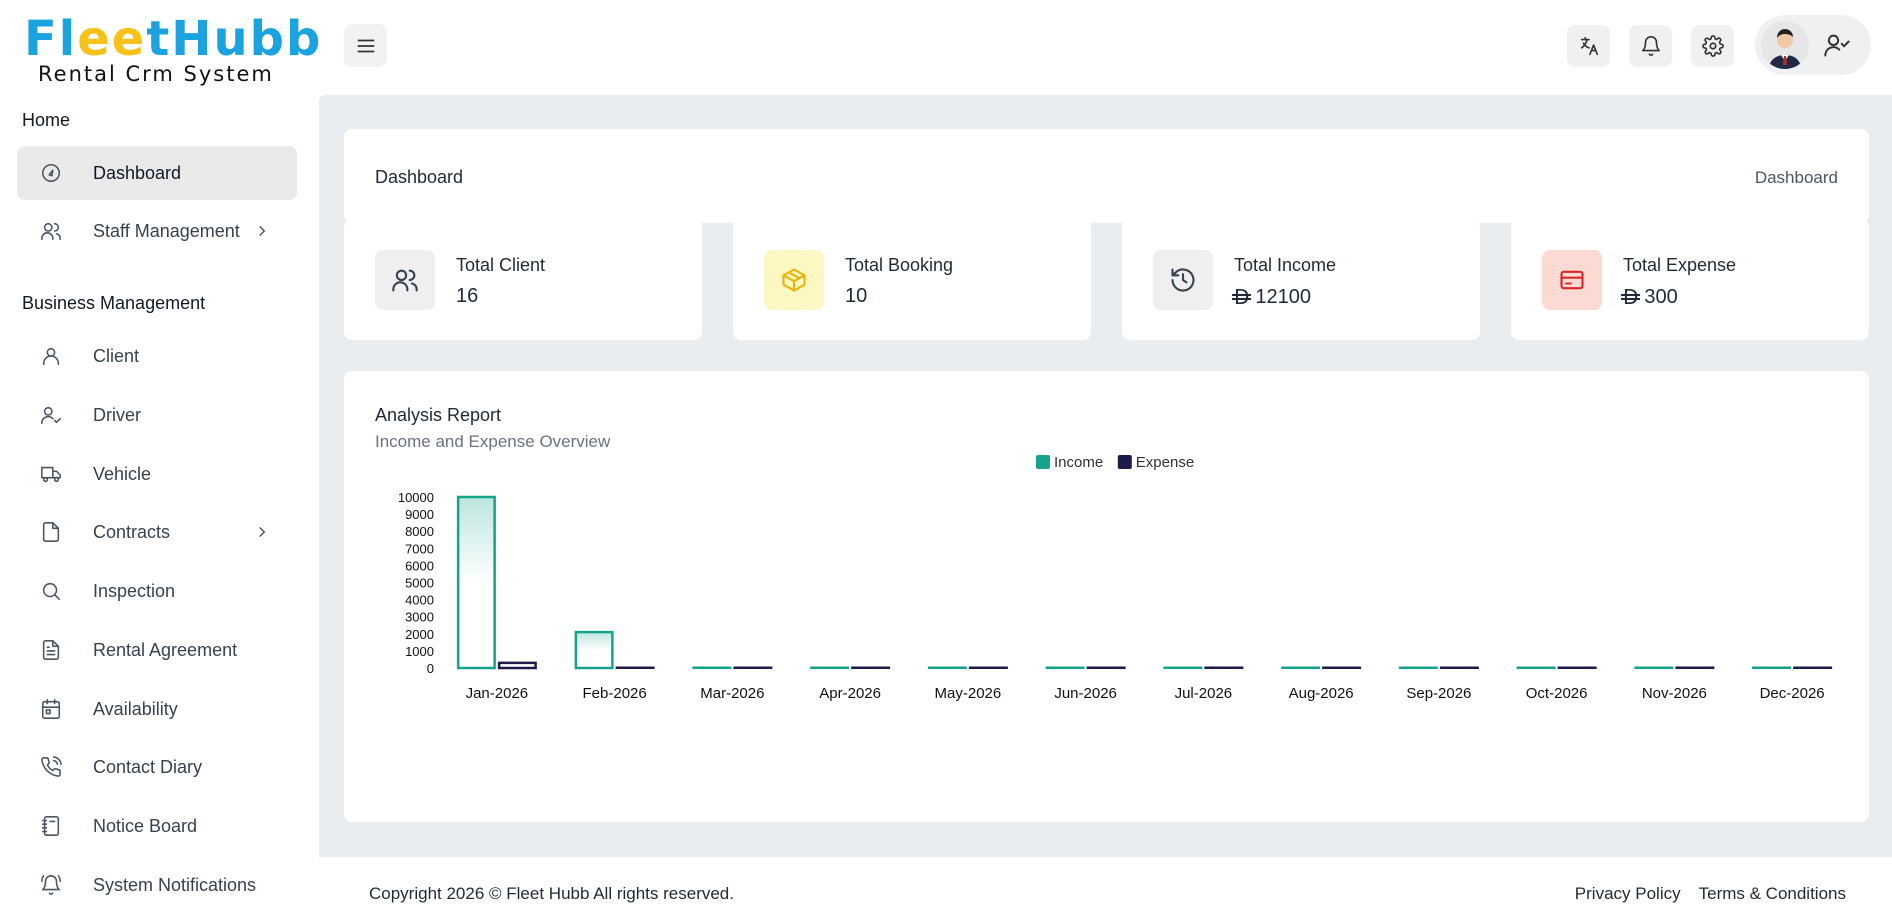  I want to click on sidebar-item-label: System Notifications, so click(175, 884).